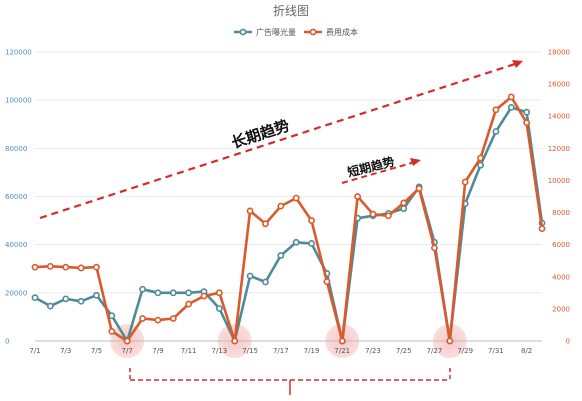 Image resolution: width=582 pixels, height=401 pixels. I want to click on x-axis-tick-label: 7/7, so click(127, 351).